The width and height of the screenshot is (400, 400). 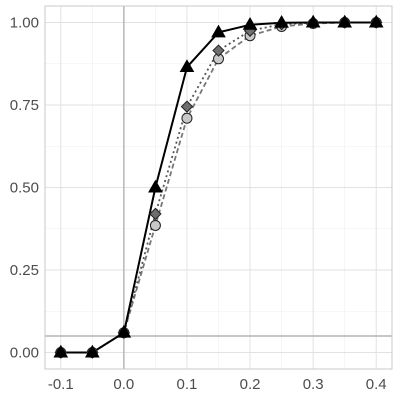 What do you see at coordinates (24, 105) in the screenshot?
I see `y-tick-label: 0.75` at bounding box center [24, 105].